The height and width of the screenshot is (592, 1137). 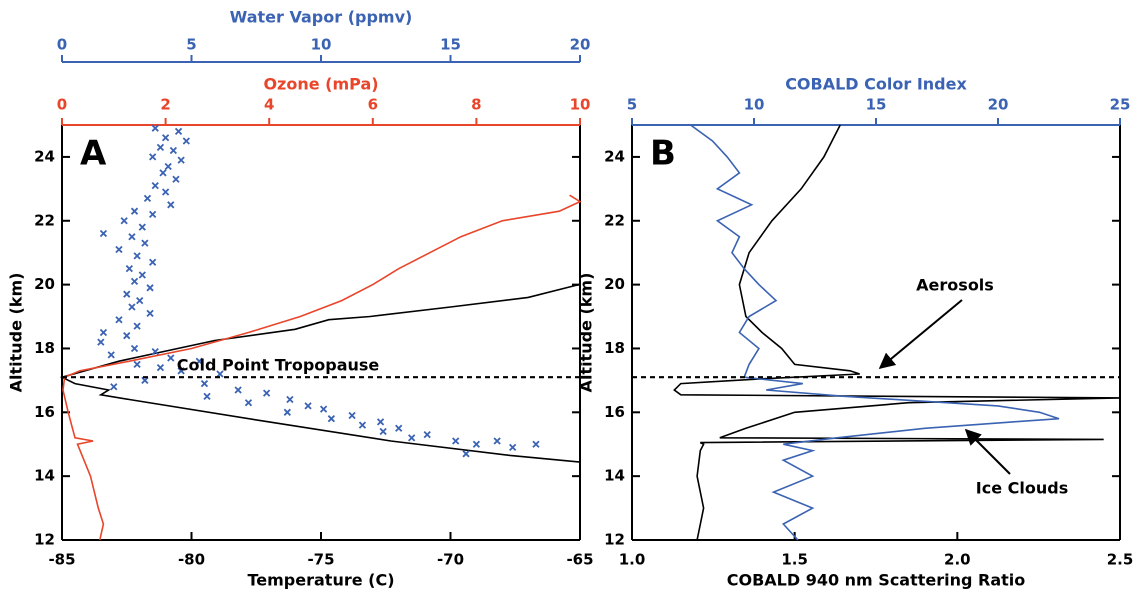 What do you see at coordinates (614, 412) in the screenshot?
I see `y-tick-label: 16` at bounding box center [614, 412].